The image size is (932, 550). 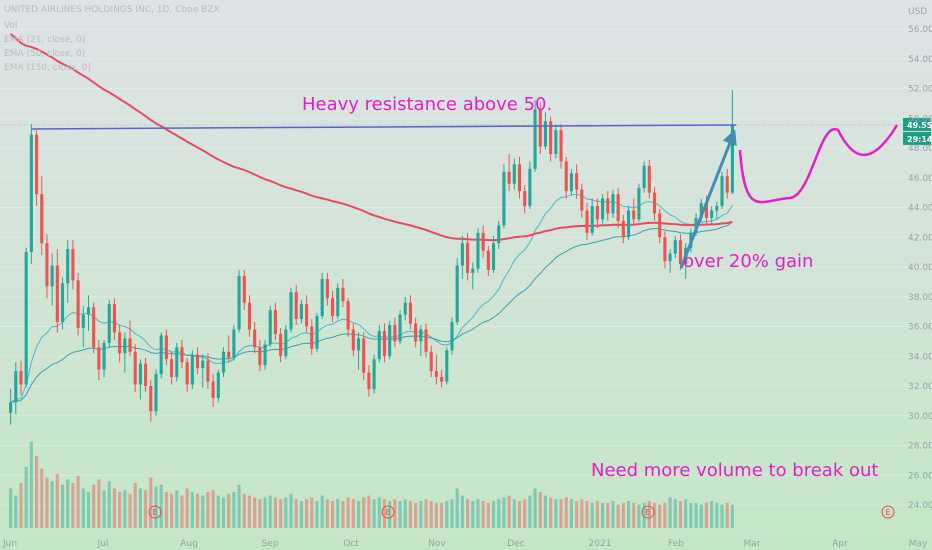 What do you see at coordinates (920, 357) in the screenshot?
I see `y-tick-label: 34.00` at bounding box center [920, 357].